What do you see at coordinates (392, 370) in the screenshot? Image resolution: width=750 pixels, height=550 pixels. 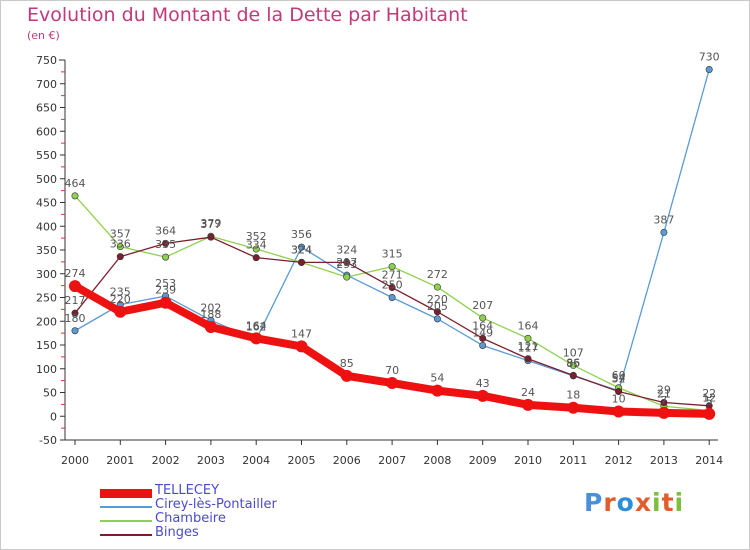 I see `data-label: 70` at bounding box center [392, 370].